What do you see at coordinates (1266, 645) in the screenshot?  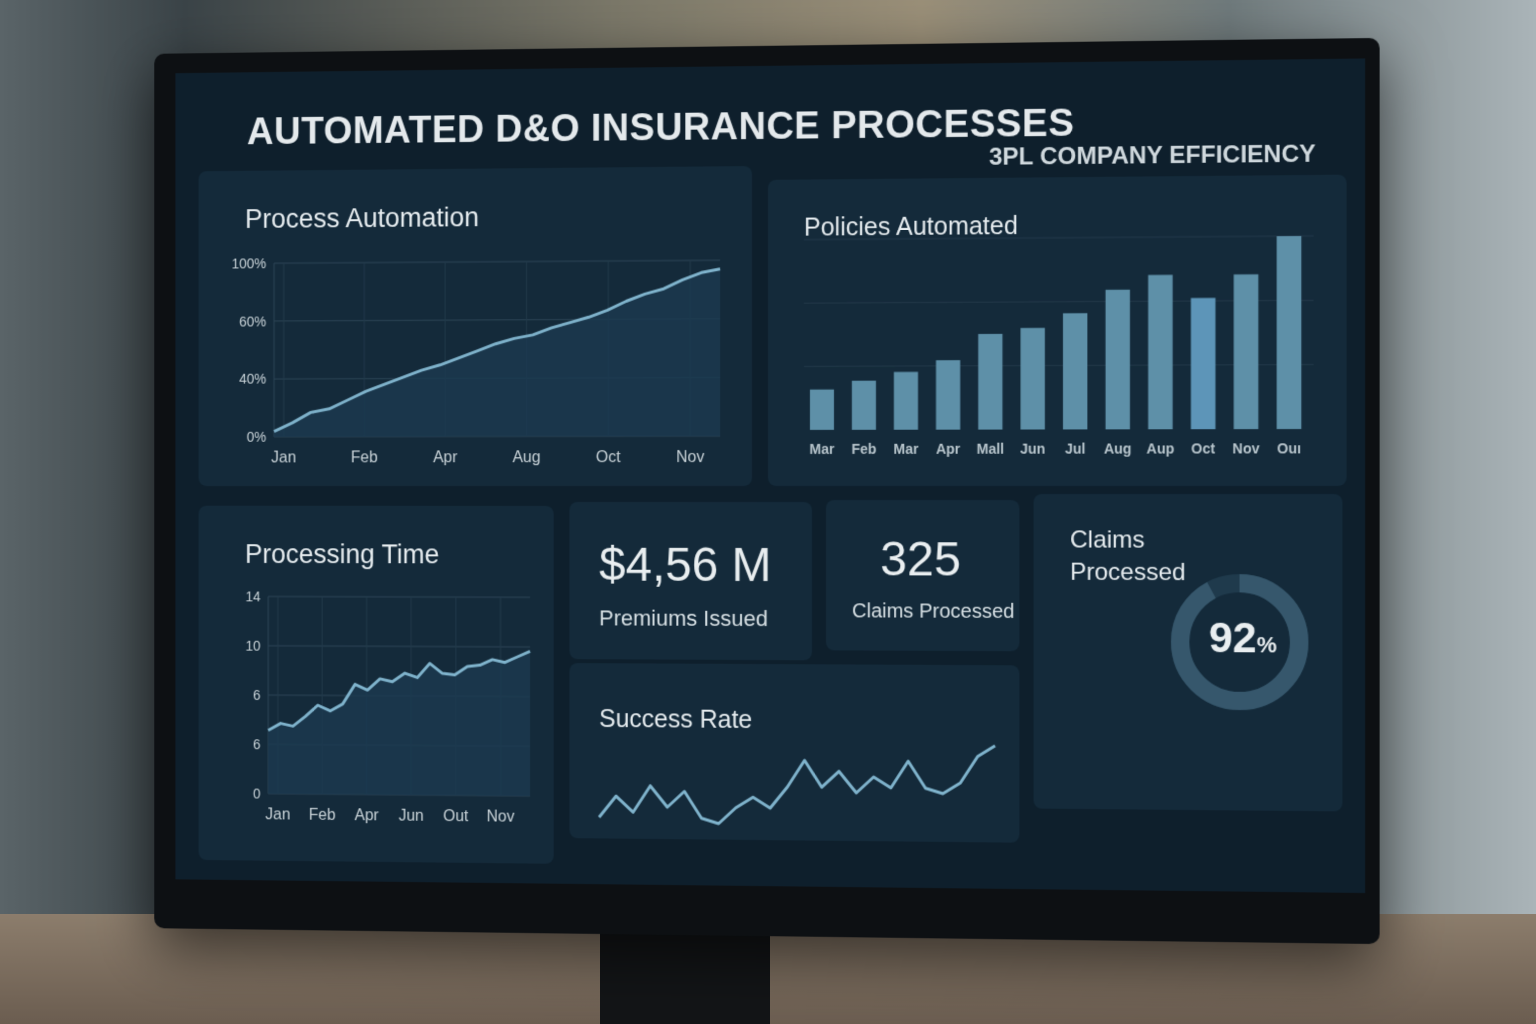 I see `donut-unit: %` at bounding box center [1266, 645].